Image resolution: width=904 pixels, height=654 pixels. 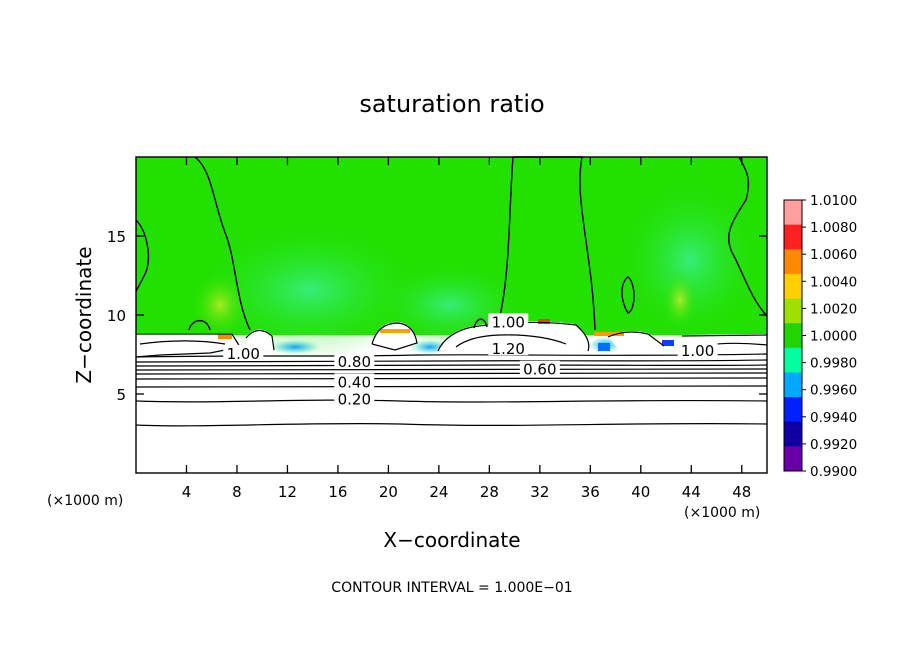 I want to click on y-tick-label: 10, so click(x=116, y=316).